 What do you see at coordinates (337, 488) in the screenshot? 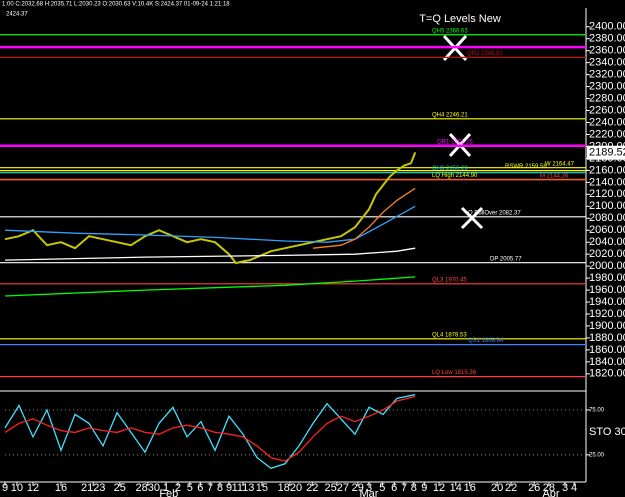
I see `x-tick-label: 2527` at bounding box center [337, 488].